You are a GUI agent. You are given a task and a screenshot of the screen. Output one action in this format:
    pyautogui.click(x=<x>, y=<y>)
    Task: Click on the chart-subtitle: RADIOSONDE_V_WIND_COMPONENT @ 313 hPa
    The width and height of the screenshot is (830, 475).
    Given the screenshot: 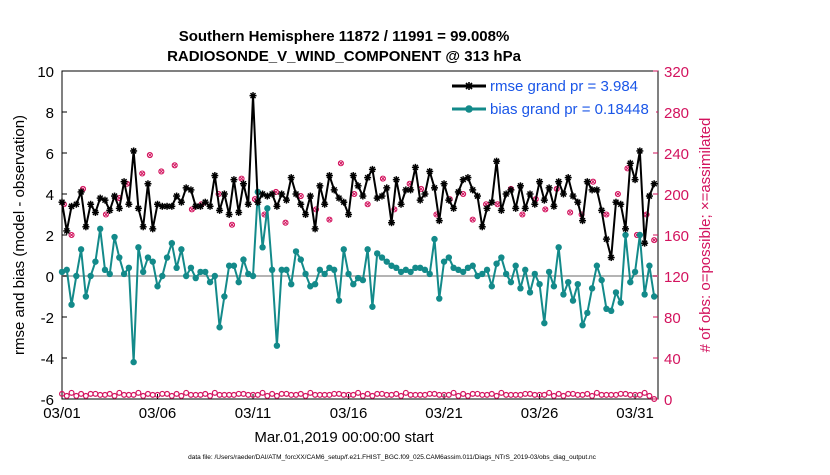 What is the action you would take?
    pyautogui.click(x=344, y=56)
    